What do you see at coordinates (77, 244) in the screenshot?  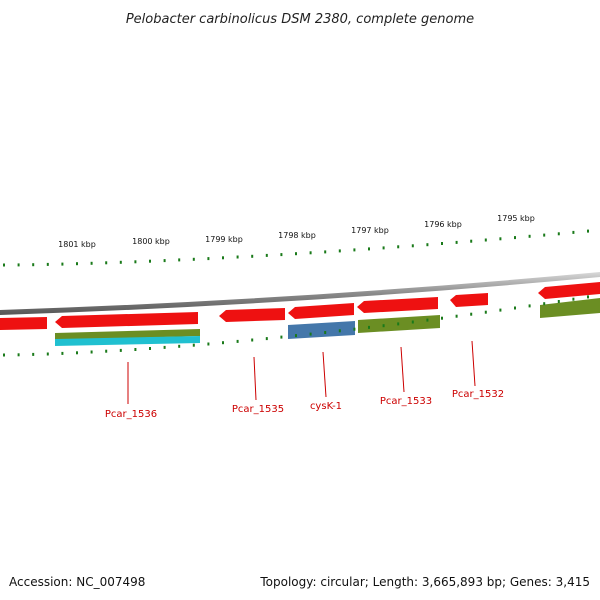 I see `scale-label-1801: 1801 kbp` at bounding box center [77, 244].